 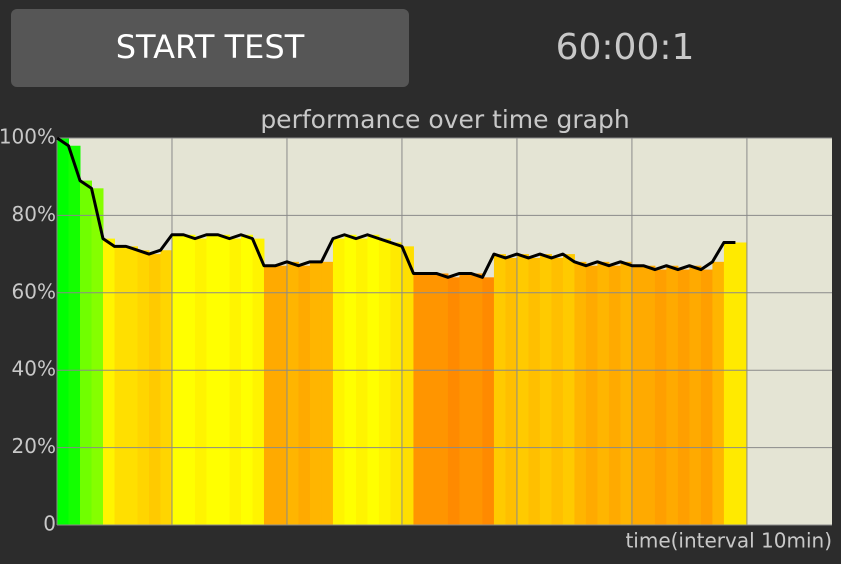 What do you see at coordinates (728, 541) in the screenshot?
I see `x-axis-label: time(interval 10min)` at bounding box center [728, 541].